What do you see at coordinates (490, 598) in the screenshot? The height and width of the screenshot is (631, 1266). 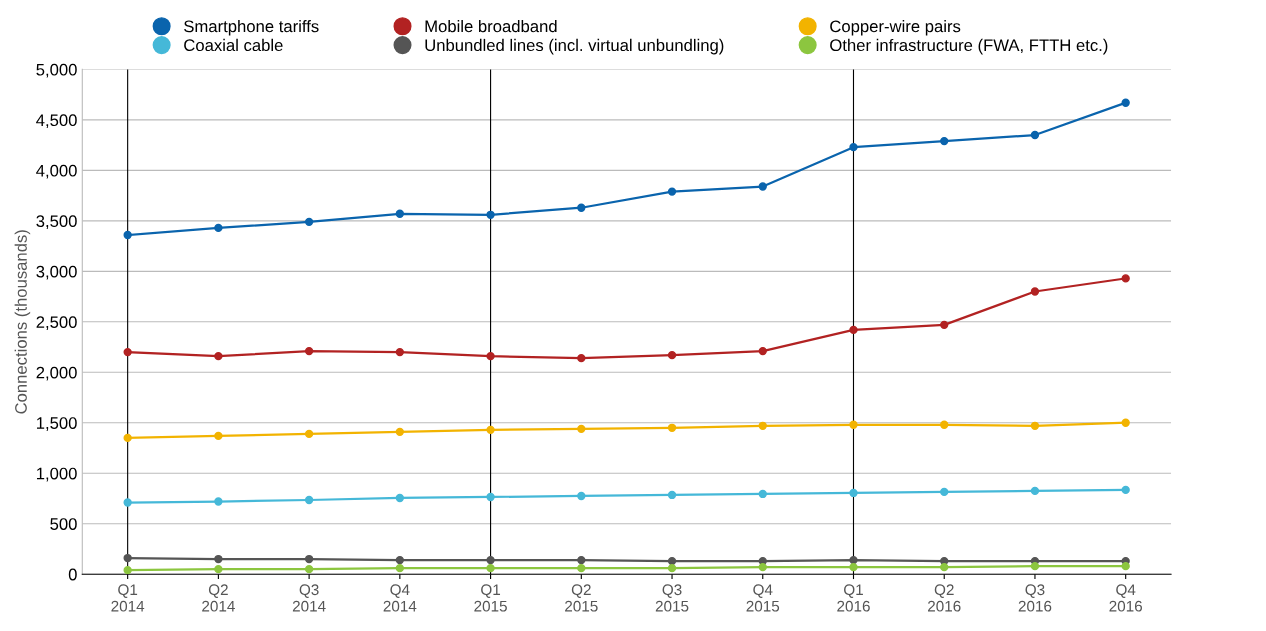 I see `x-tick-label: Q1 2015` at bounding box center [490, 598].